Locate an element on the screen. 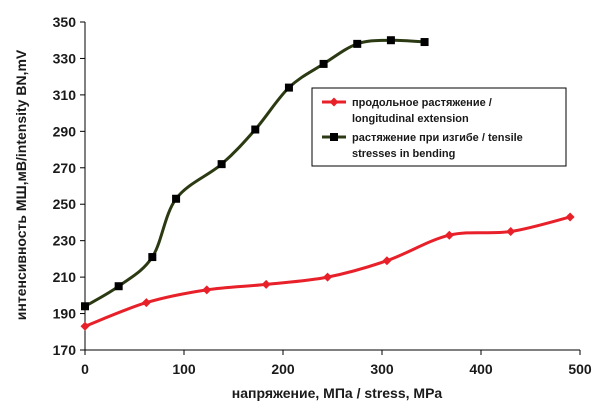  y-tick-label: 210 is located at coordinates (65, 277).